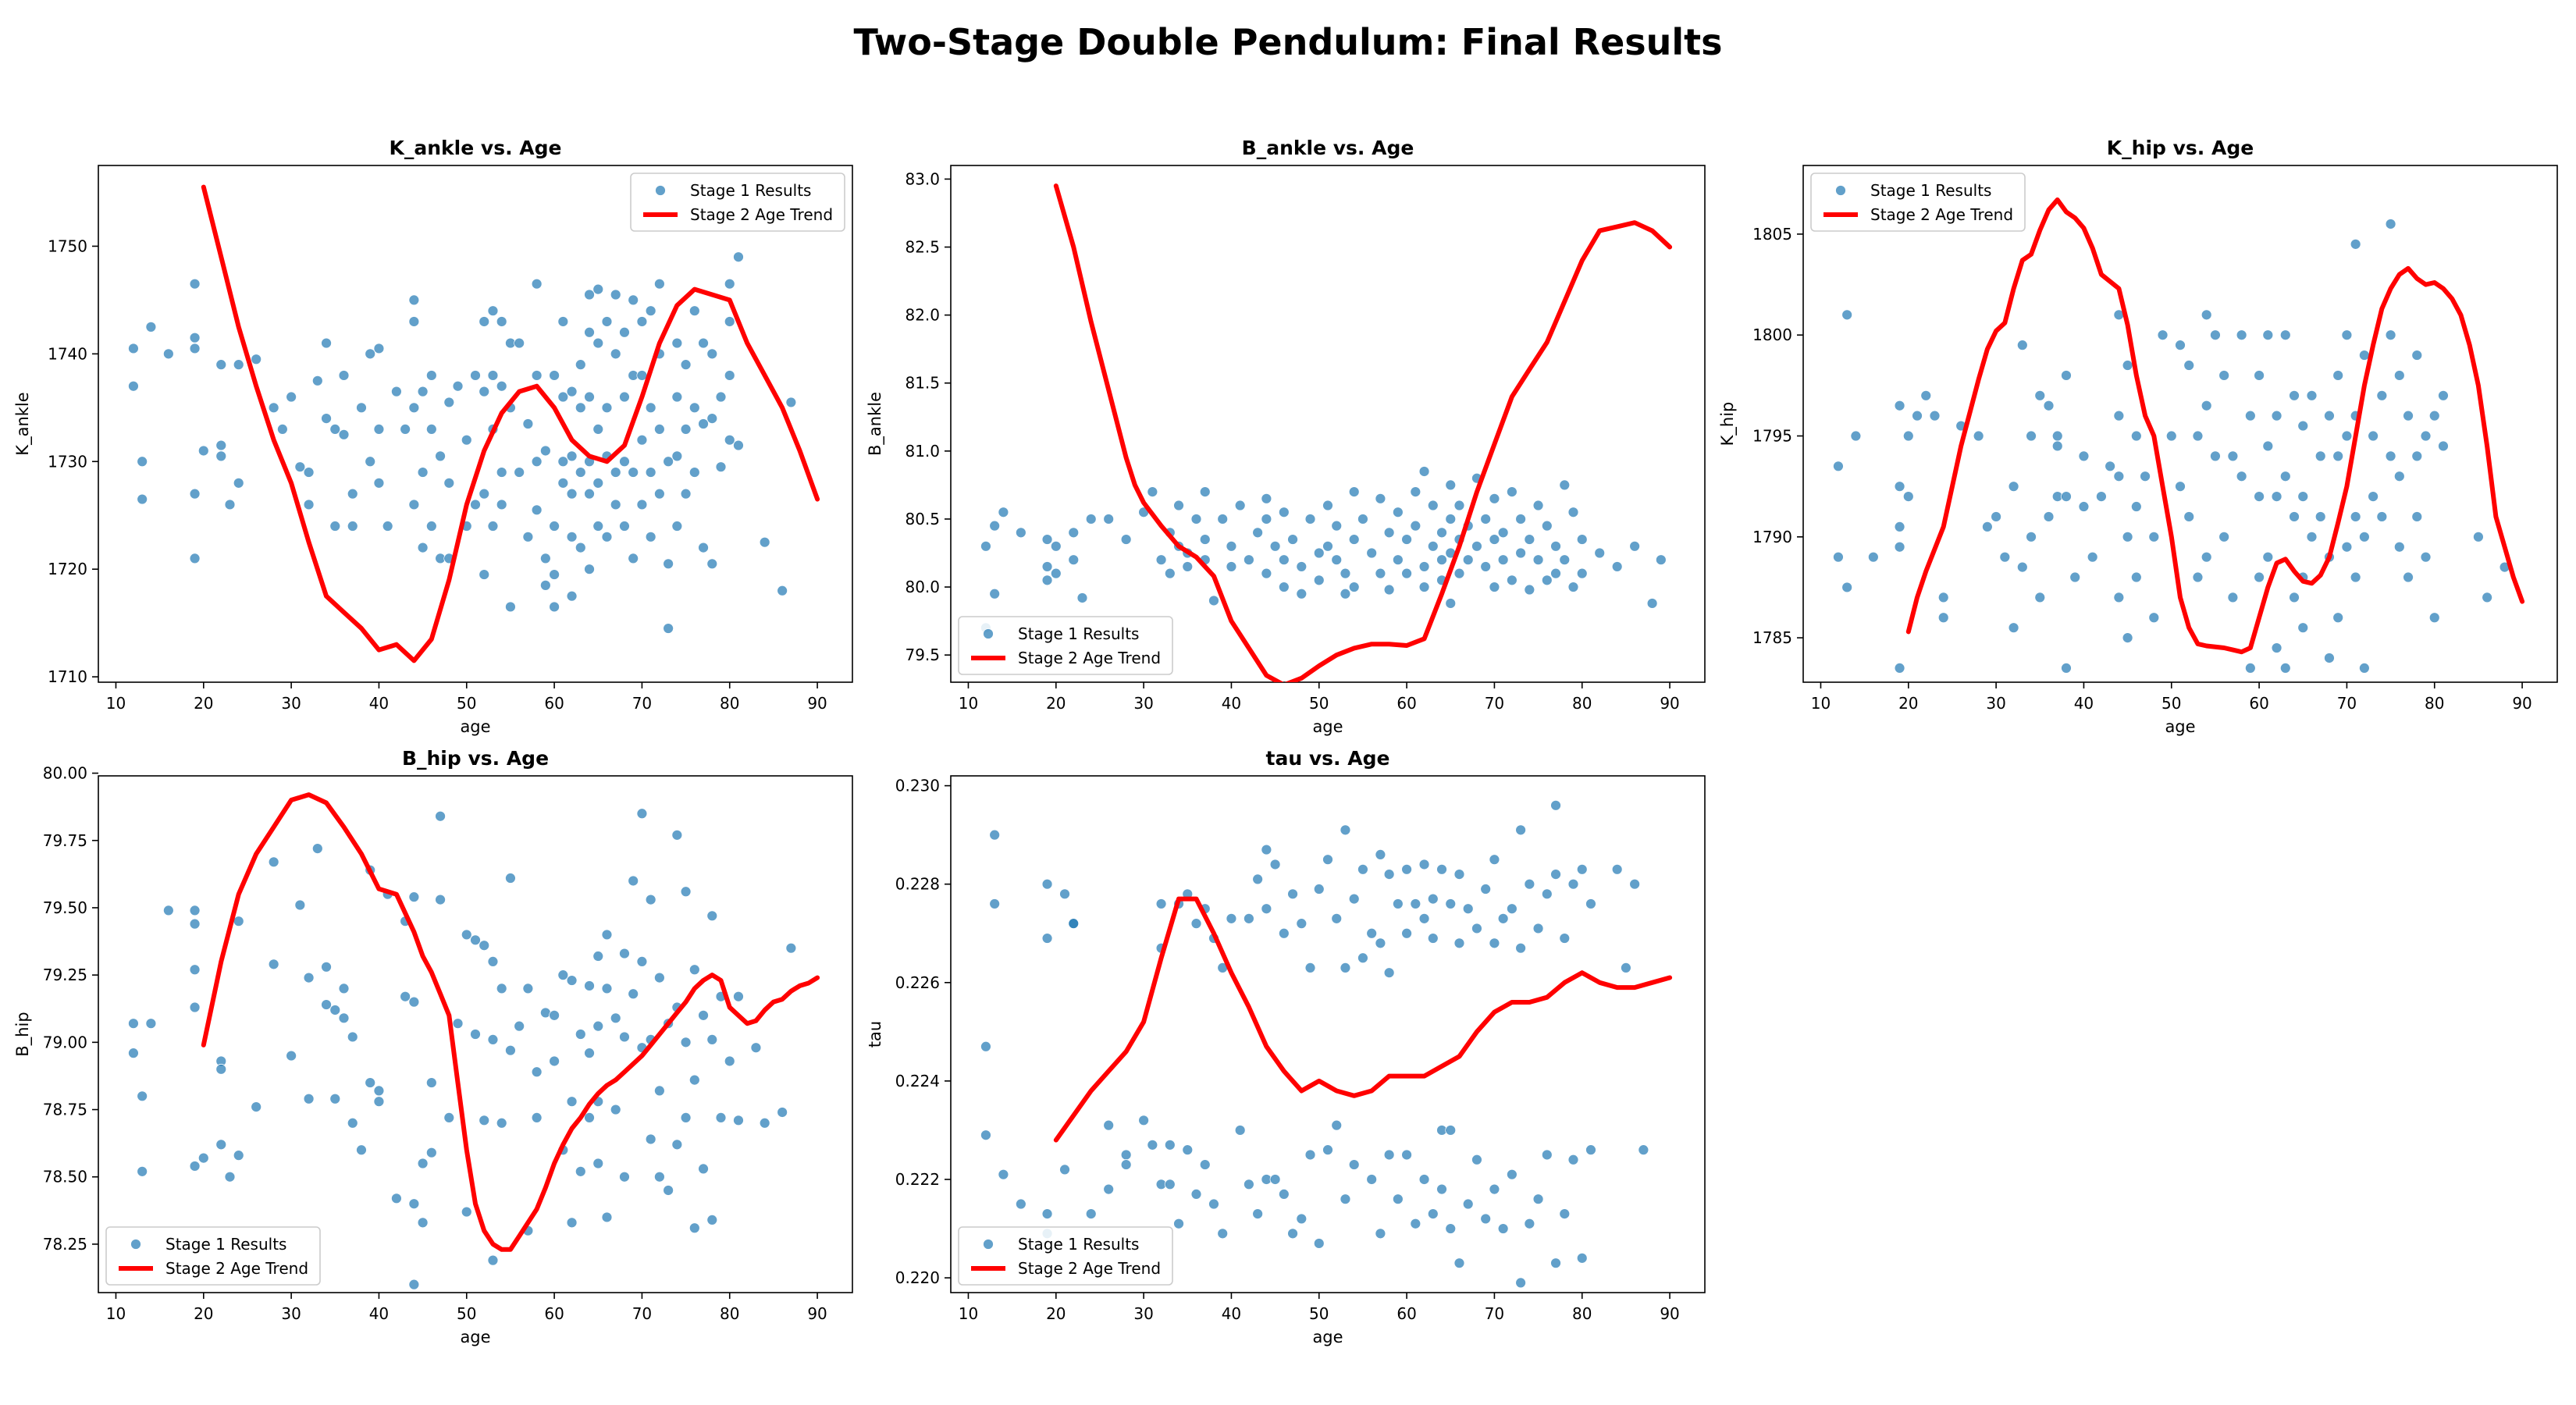 The height and width of the screenshot is (1405, 2576). I want to click on y-tick-label: 1730, so click(67, 462).